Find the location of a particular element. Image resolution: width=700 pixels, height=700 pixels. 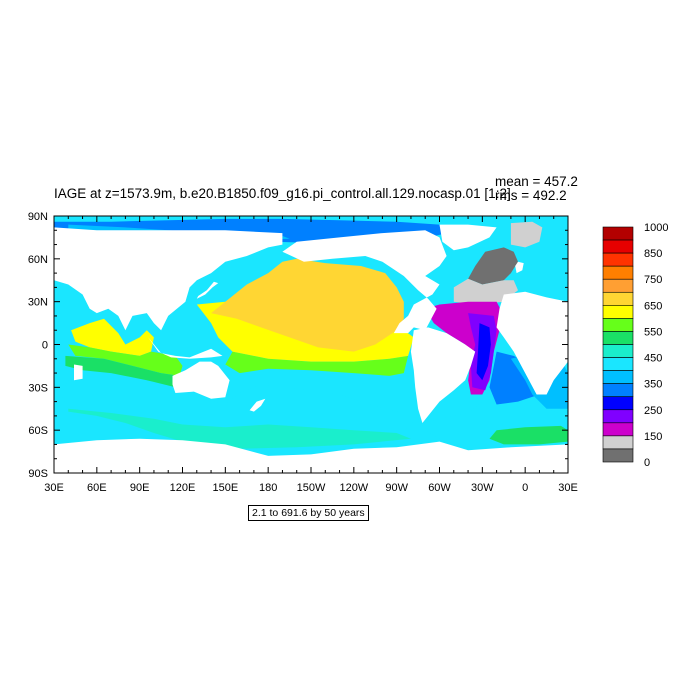

y-tick-label: 90S is located at coordinates (38, 474).